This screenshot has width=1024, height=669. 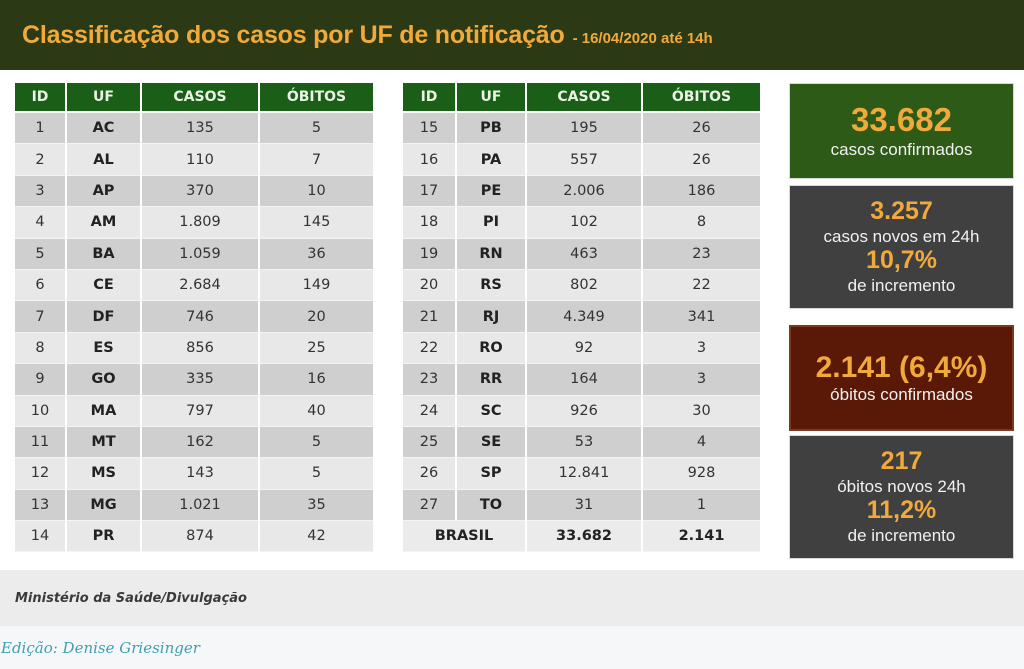 What do you see at coordinates (901, 510) in the screenshot?
I see `new-deaths-pct: 11,2%` at bounding box center [901, 510].